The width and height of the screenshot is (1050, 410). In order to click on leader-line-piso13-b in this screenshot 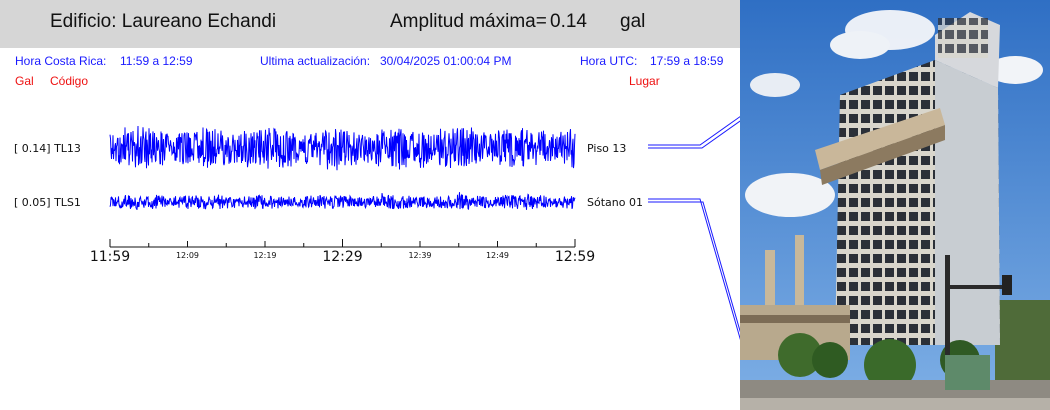, I will do `click(694, 134)`.